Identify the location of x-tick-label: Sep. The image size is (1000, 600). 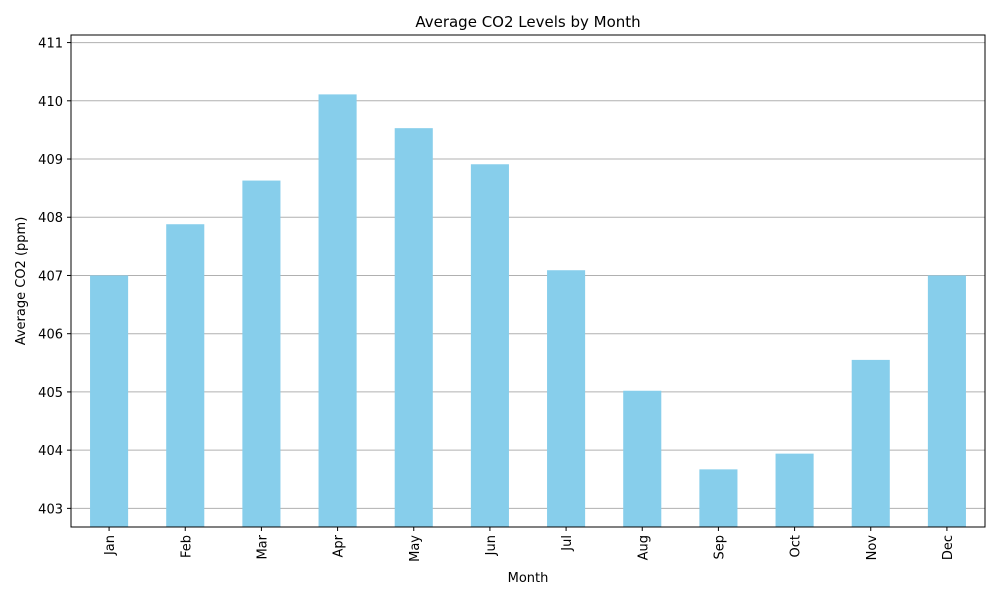
(719, 547).